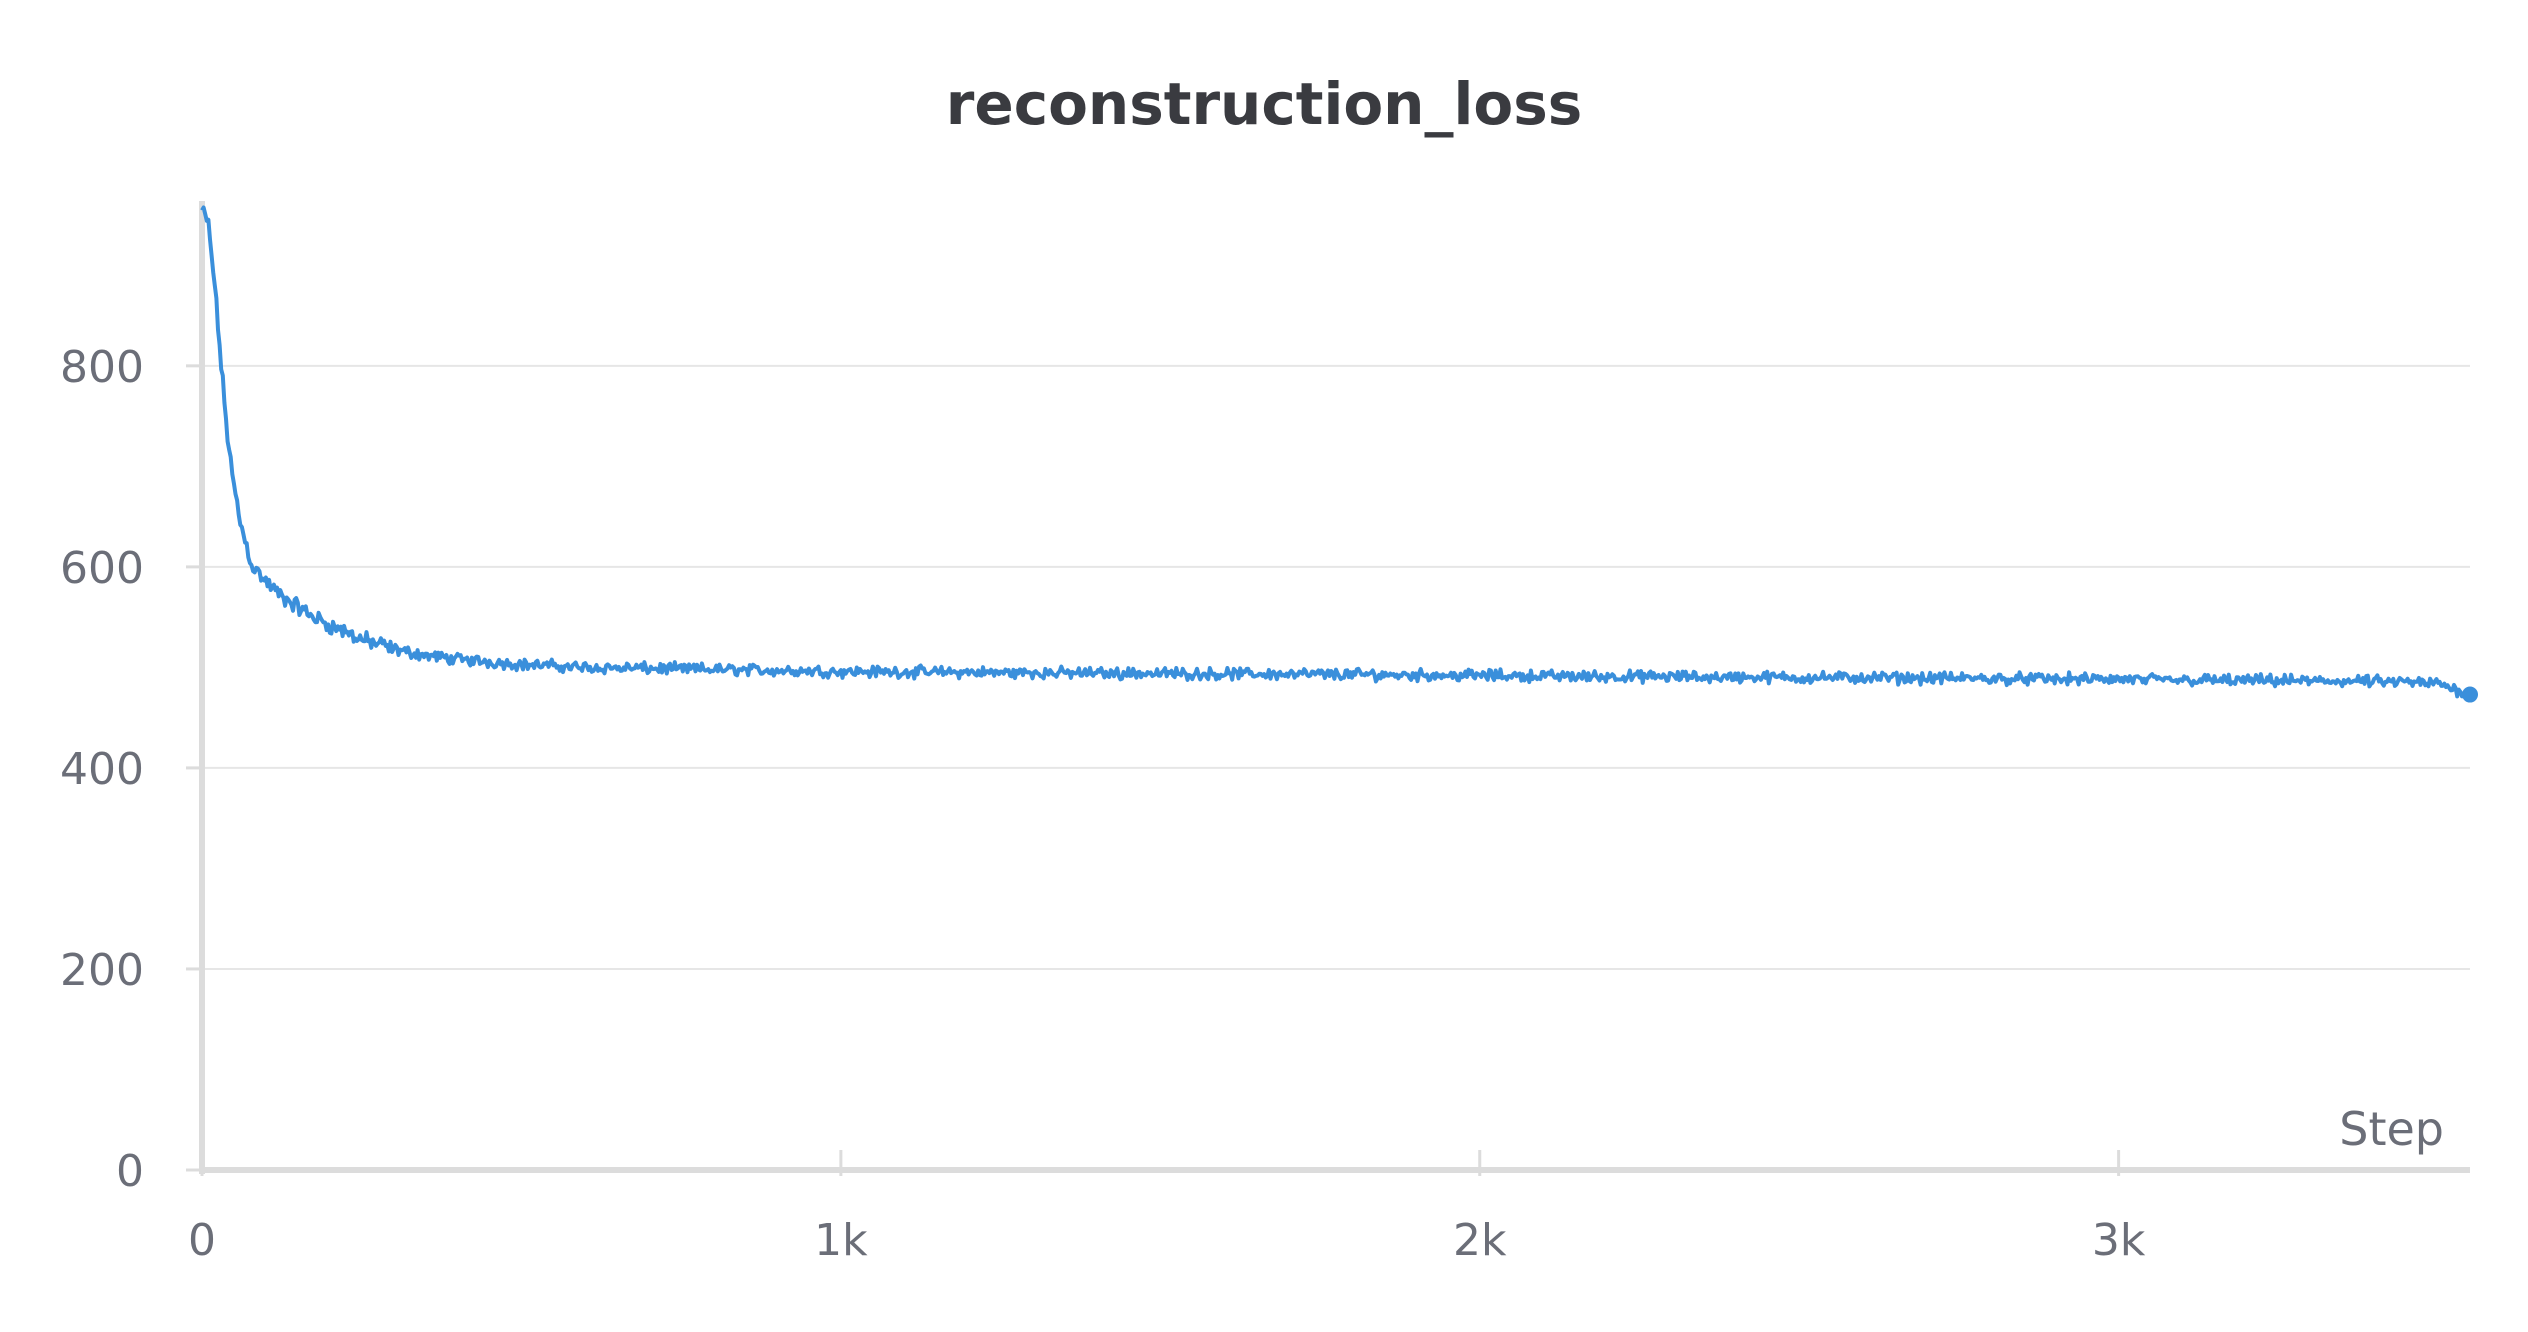  I want to click on x-tick-label-3000: 3k, so click(2119, 1240).